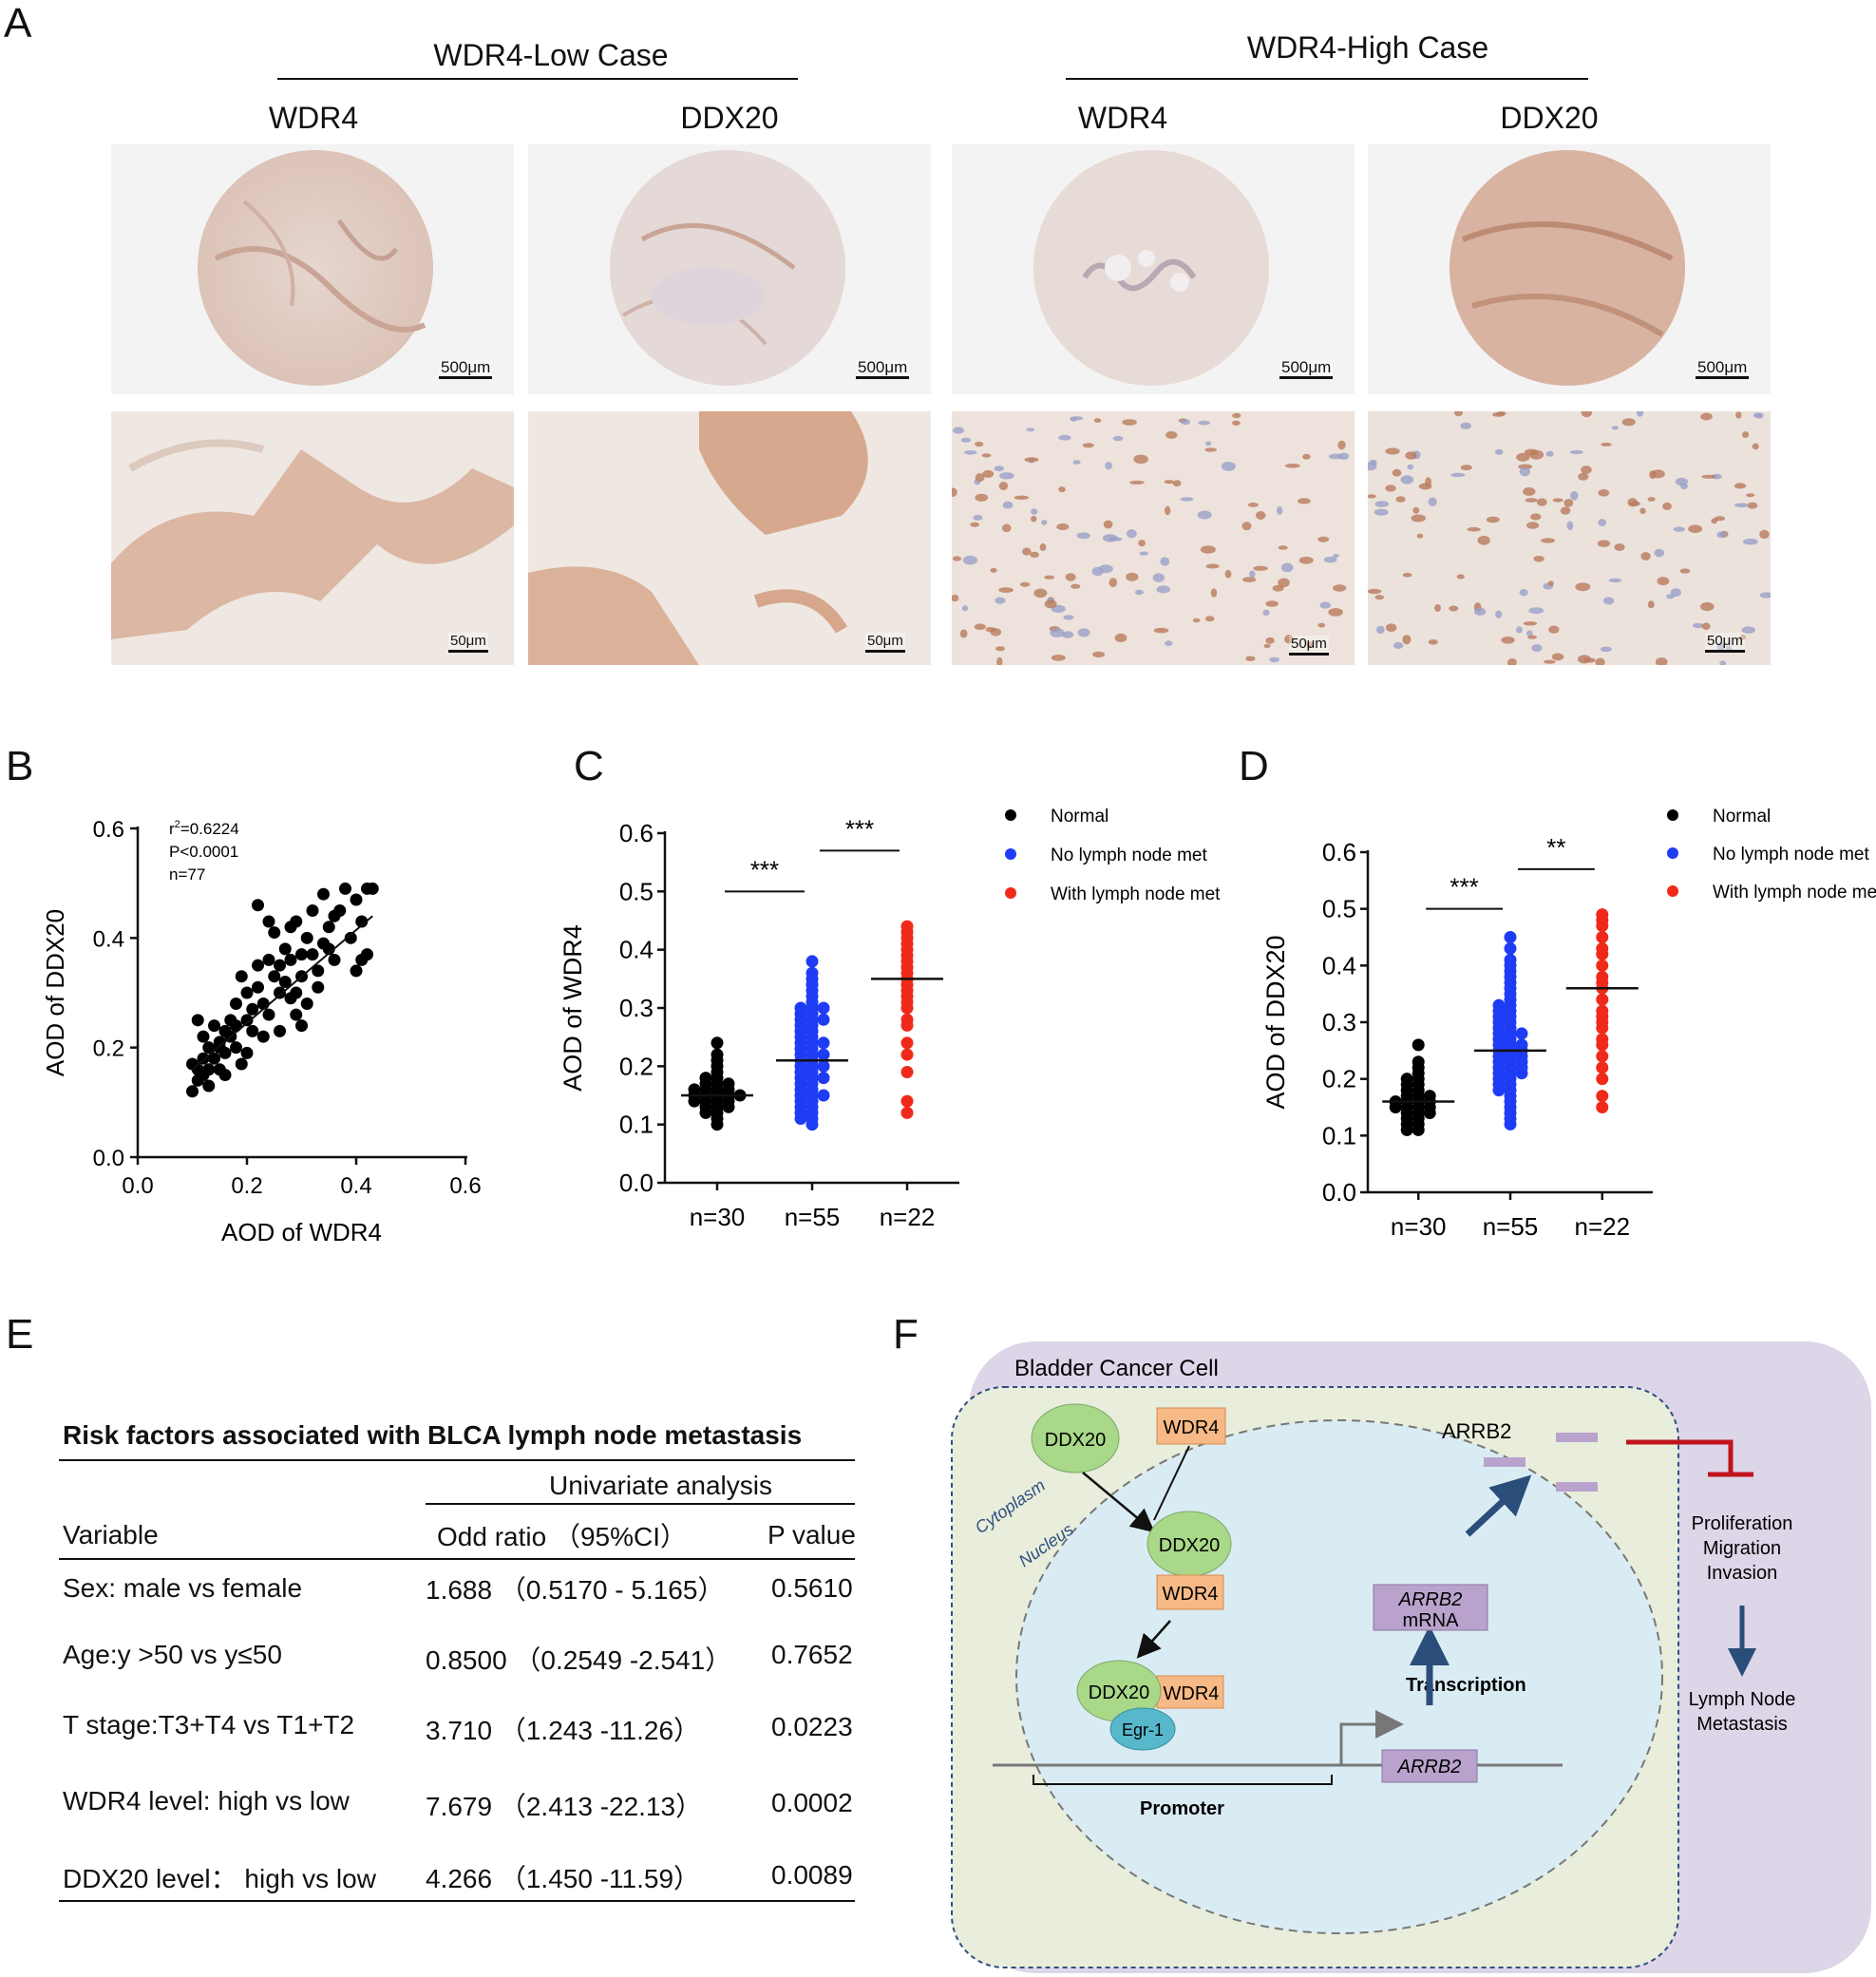 Image resolution: width=1876 pixels, height=1977 pixels. I want to click on legend-label: Normal, so click(1742, 817).